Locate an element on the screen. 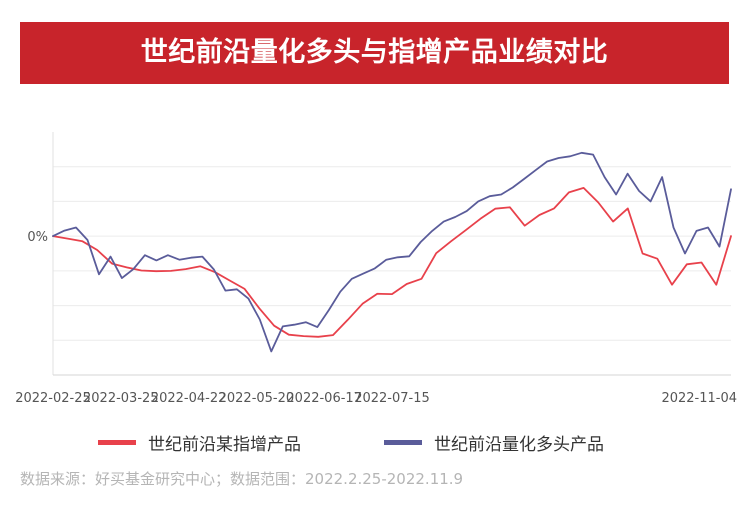  legend-item-index-enhanced: 世纪前沿某指增产品 is located at coordinates (199, 442).